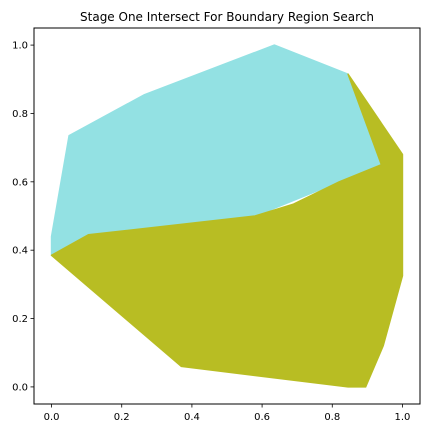  Describe the element at coordinates (122, 417) in the screenshot. I see `x-tick-label: 0.2` at that location.